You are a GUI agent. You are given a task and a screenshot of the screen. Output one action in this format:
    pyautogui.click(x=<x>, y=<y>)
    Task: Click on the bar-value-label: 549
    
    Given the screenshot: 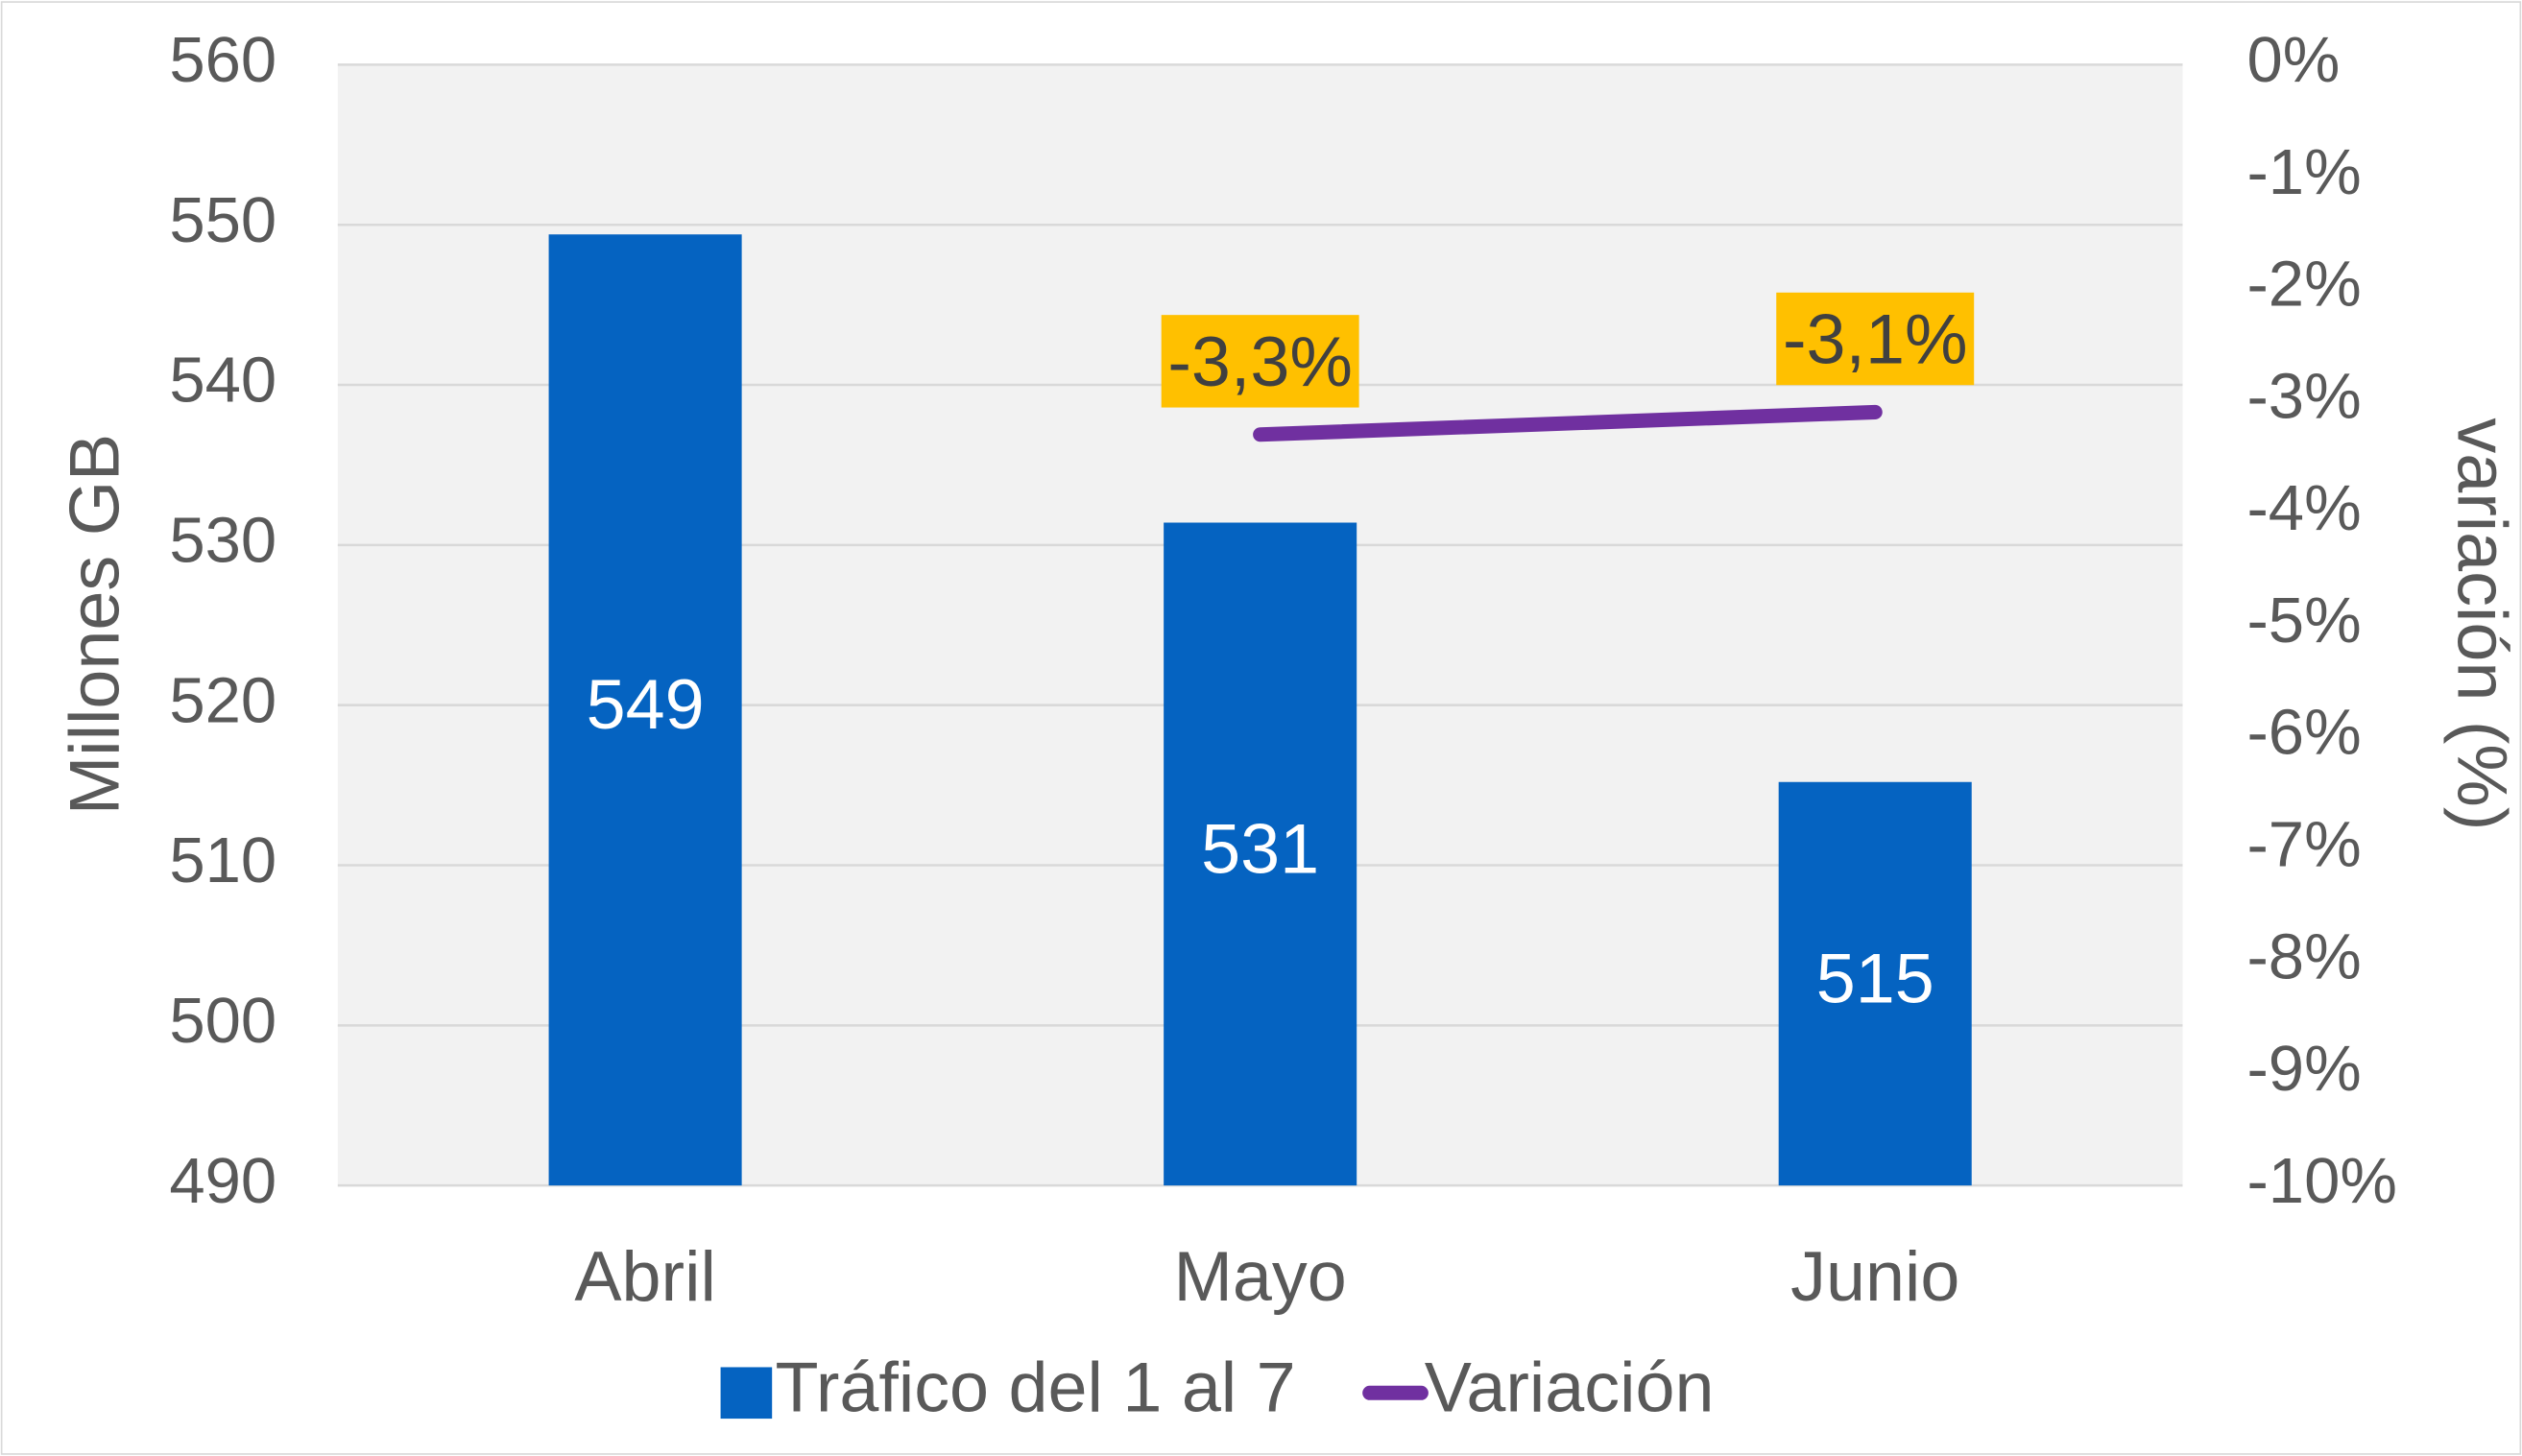 What is the action you would take?
    pyautogui.click(x=646, y=704)
    